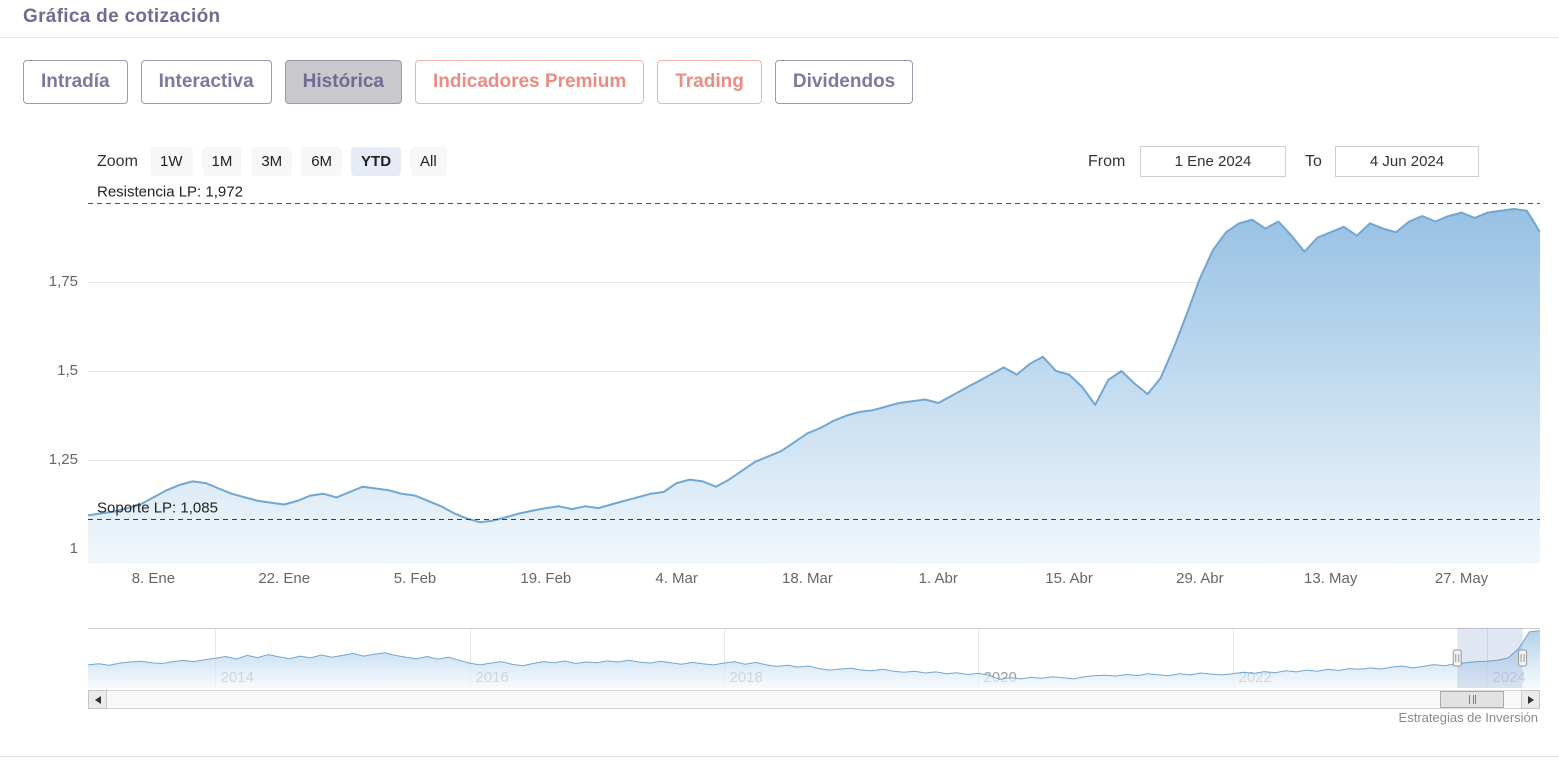 Image resolution: width=1559 pixels, height=763 pixels. I want to click on tab-trading: Trading, so click(709, 82).